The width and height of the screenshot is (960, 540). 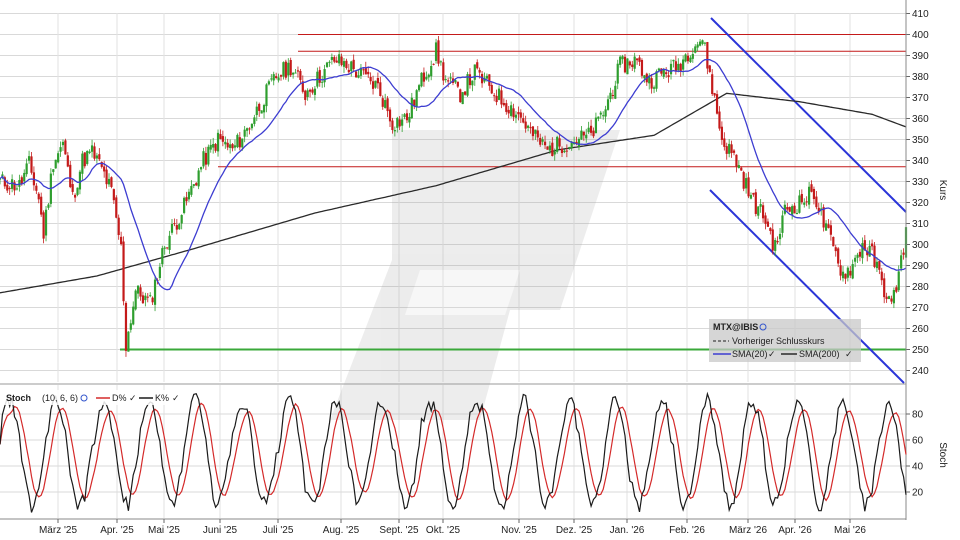 What do you see at coordinates (763, 327) in the screenshot?
I see `gear-icon` at bounding box center [763, 327].